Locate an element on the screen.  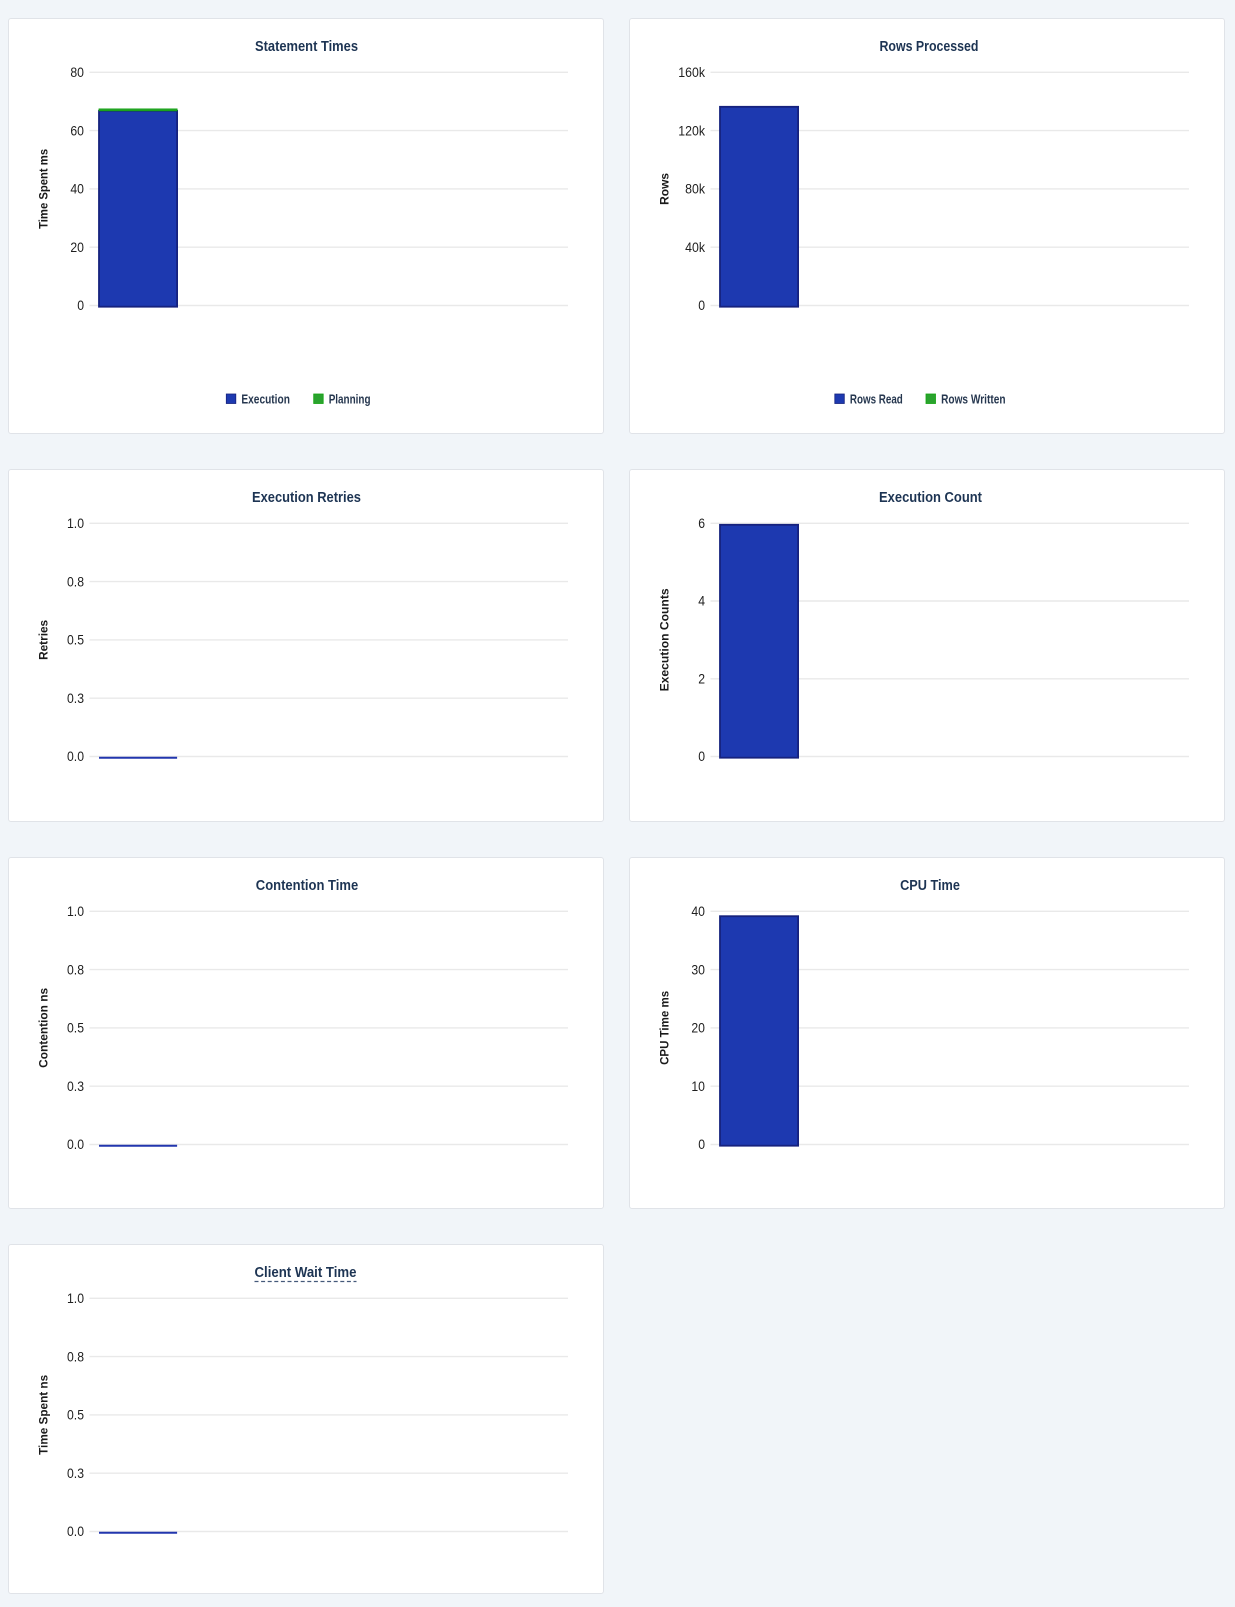
svg-text: 4 is located at coordinates (701, 601).